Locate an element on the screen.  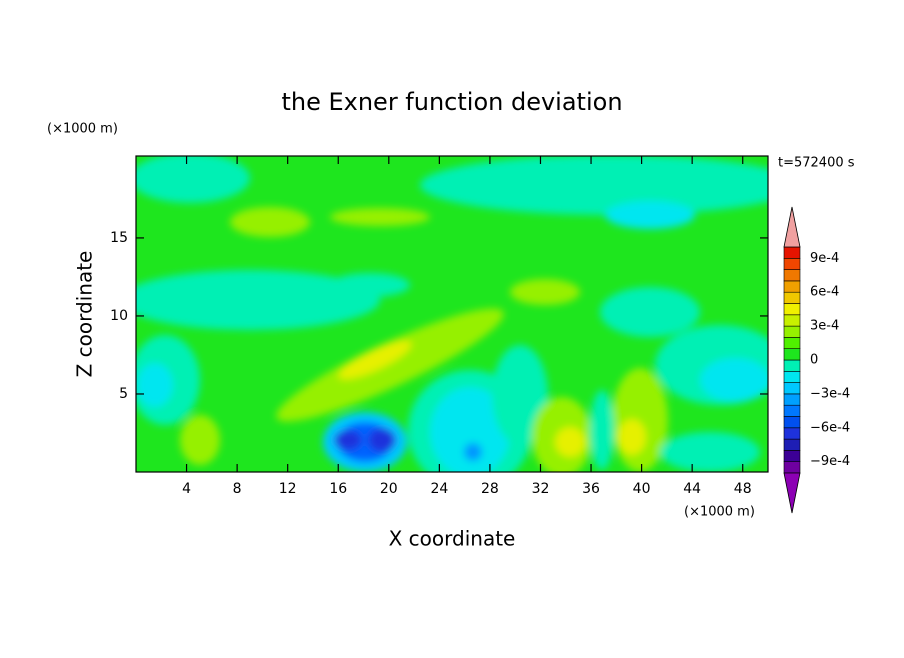
colorbar-over is located at coordinates (792, 227).